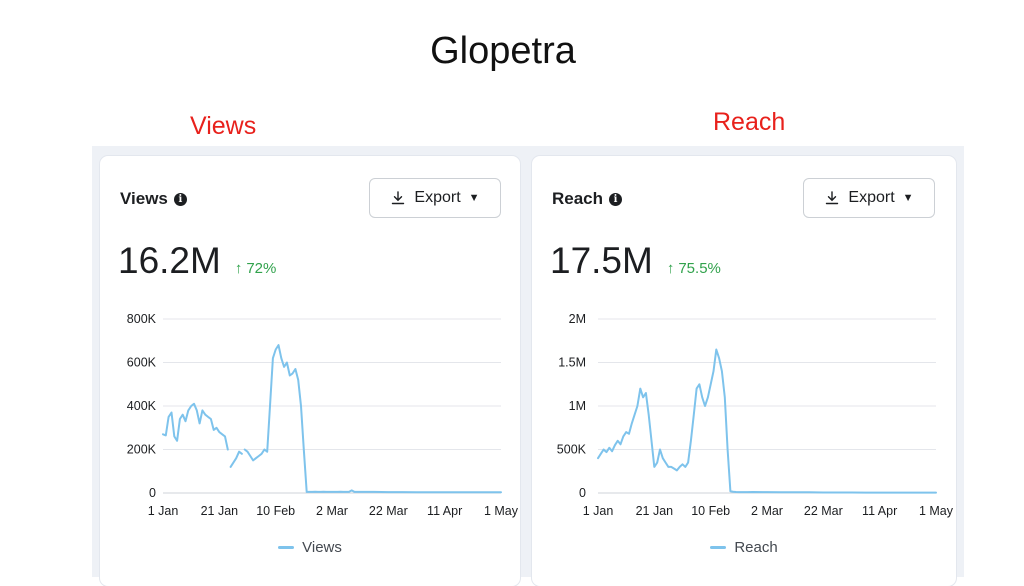 Image resolution: width=1024 pixels, height=586 pixels. I want to click on views-metric: 16.2M ↑ 72%, so click(197, 261).